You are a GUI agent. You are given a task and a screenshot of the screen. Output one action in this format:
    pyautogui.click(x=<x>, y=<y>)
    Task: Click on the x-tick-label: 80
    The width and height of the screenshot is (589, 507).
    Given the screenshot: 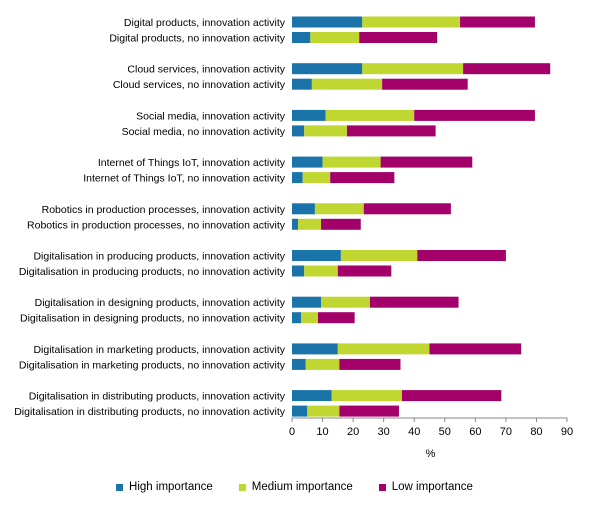 What is the action you would take?
    pyautogui.click(x=536, y=432)
    